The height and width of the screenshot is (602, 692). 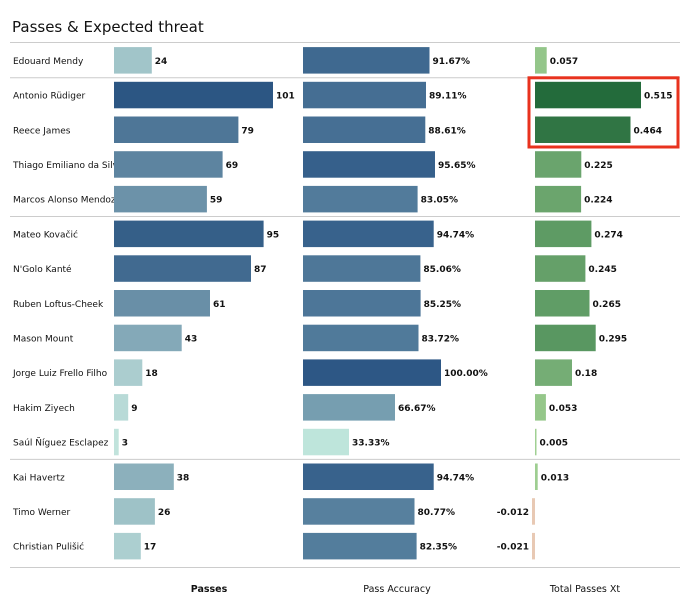 I want to click on bar-pass-accuracy-marcos-alonso-mendoza, so click(x=360, y=199).